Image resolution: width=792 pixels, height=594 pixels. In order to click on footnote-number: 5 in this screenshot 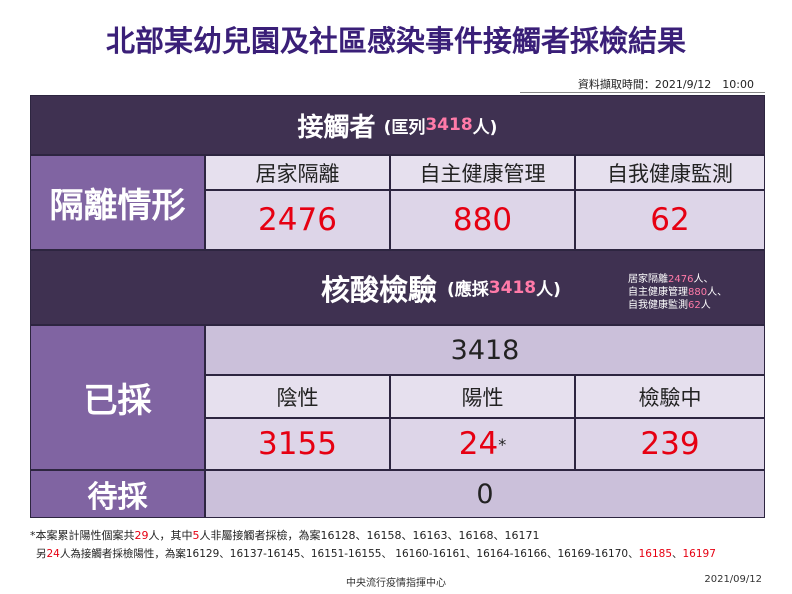, I will do `click(196, 535)`.